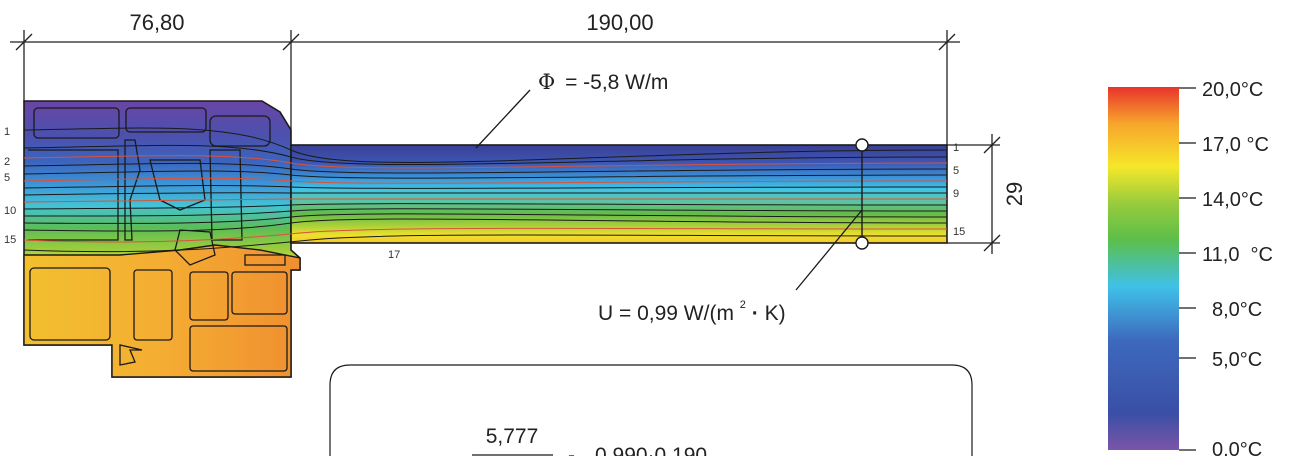  Describe the element at coordinates (862, 243) in the screenshot. I see `measurement-point-bottom` at that location.